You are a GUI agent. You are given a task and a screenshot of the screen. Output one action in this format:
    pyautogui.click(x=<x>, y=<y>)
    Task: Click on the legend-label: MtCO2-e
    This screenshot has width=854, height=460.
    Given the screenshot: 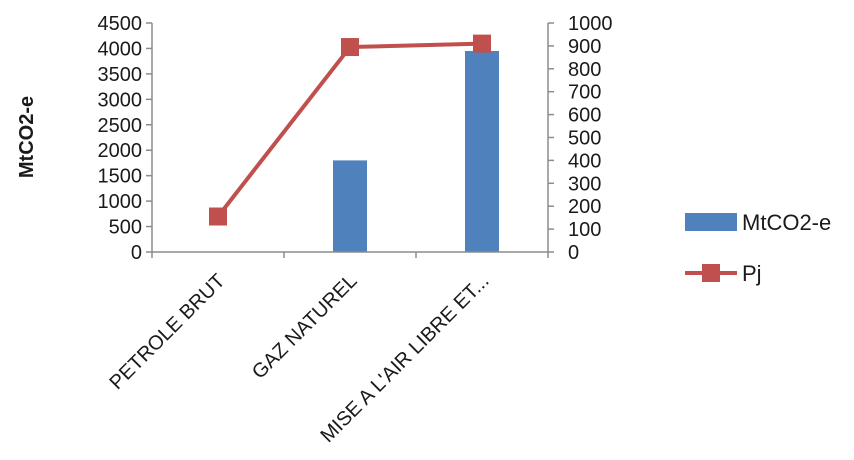 What is the action you would take?
    pyautogui.click(x=786, y=222)
    